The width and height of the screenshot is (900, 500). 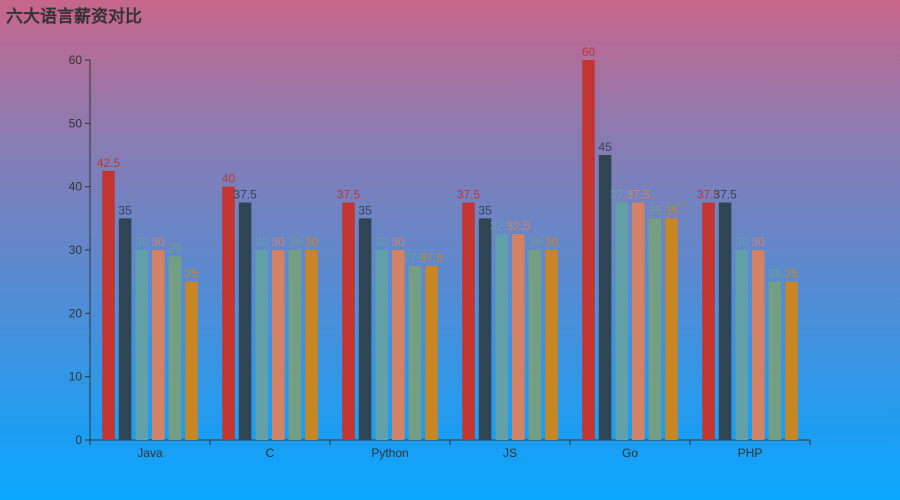 What do you see at coordinates (76, 123) in the screenshot?
I see `y-tick-label: 50` at bounding box center [76, 123].